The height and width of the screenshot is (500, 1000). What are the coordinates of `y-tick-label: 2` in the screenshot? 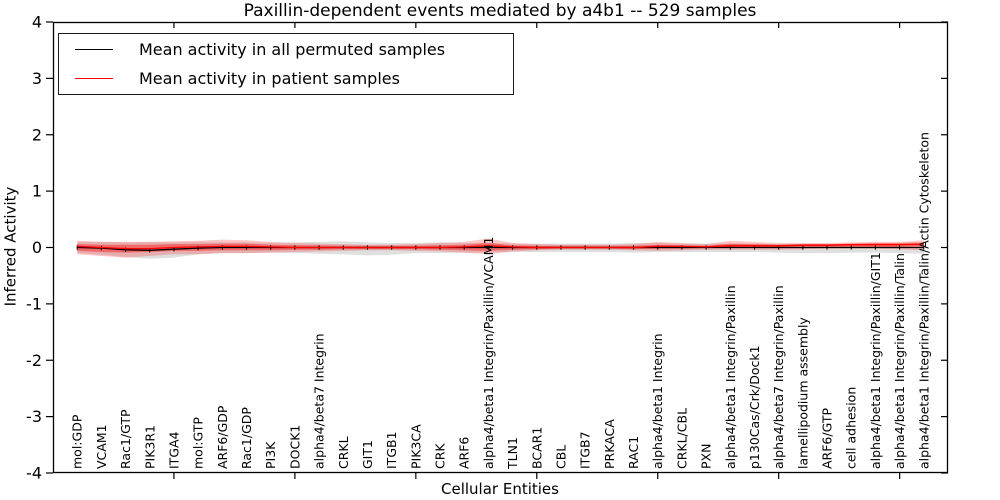 It's located at (37, 134).